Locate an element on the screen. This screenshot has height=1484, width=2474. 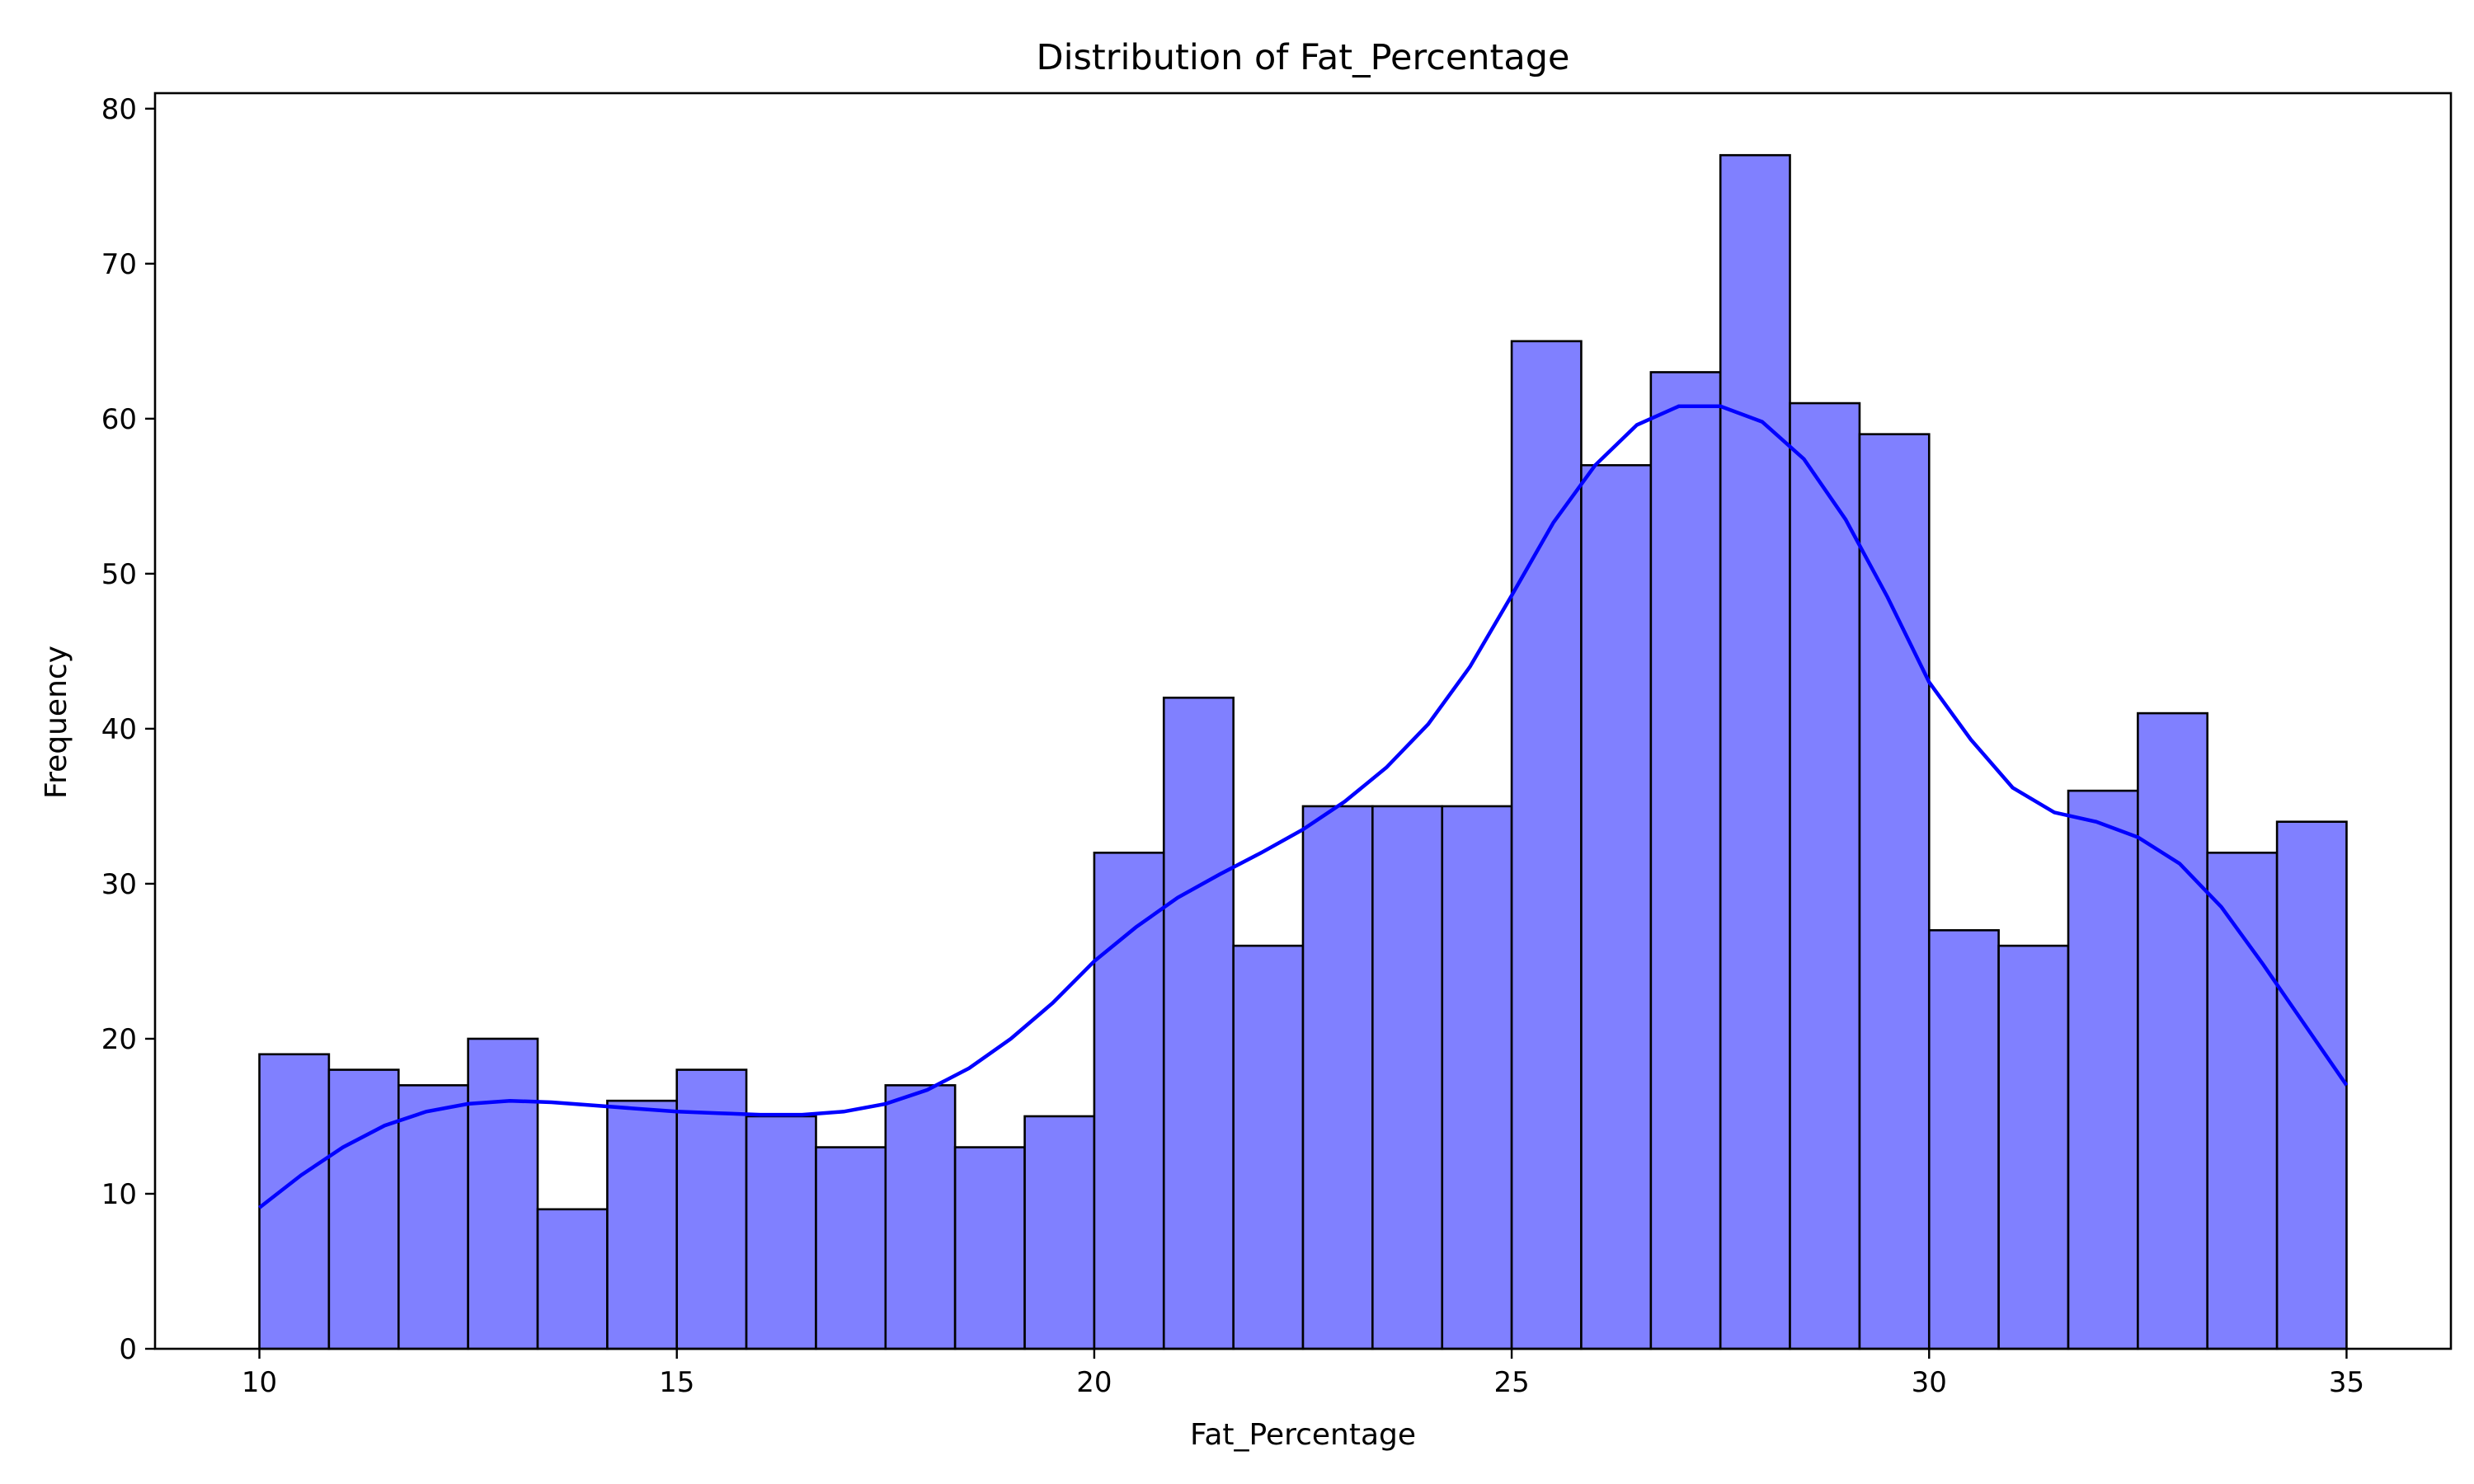
y-tick-label: 40 is located at coordinates (119, 729).